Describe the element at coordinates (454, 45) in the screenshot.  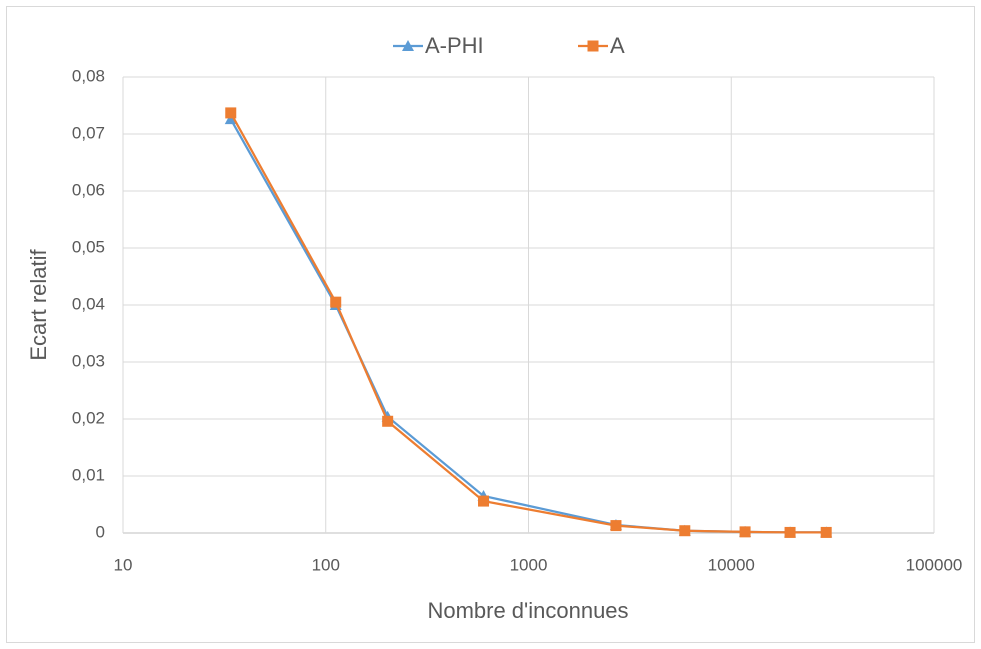
I see `legend-label: A-PHI` at that location.